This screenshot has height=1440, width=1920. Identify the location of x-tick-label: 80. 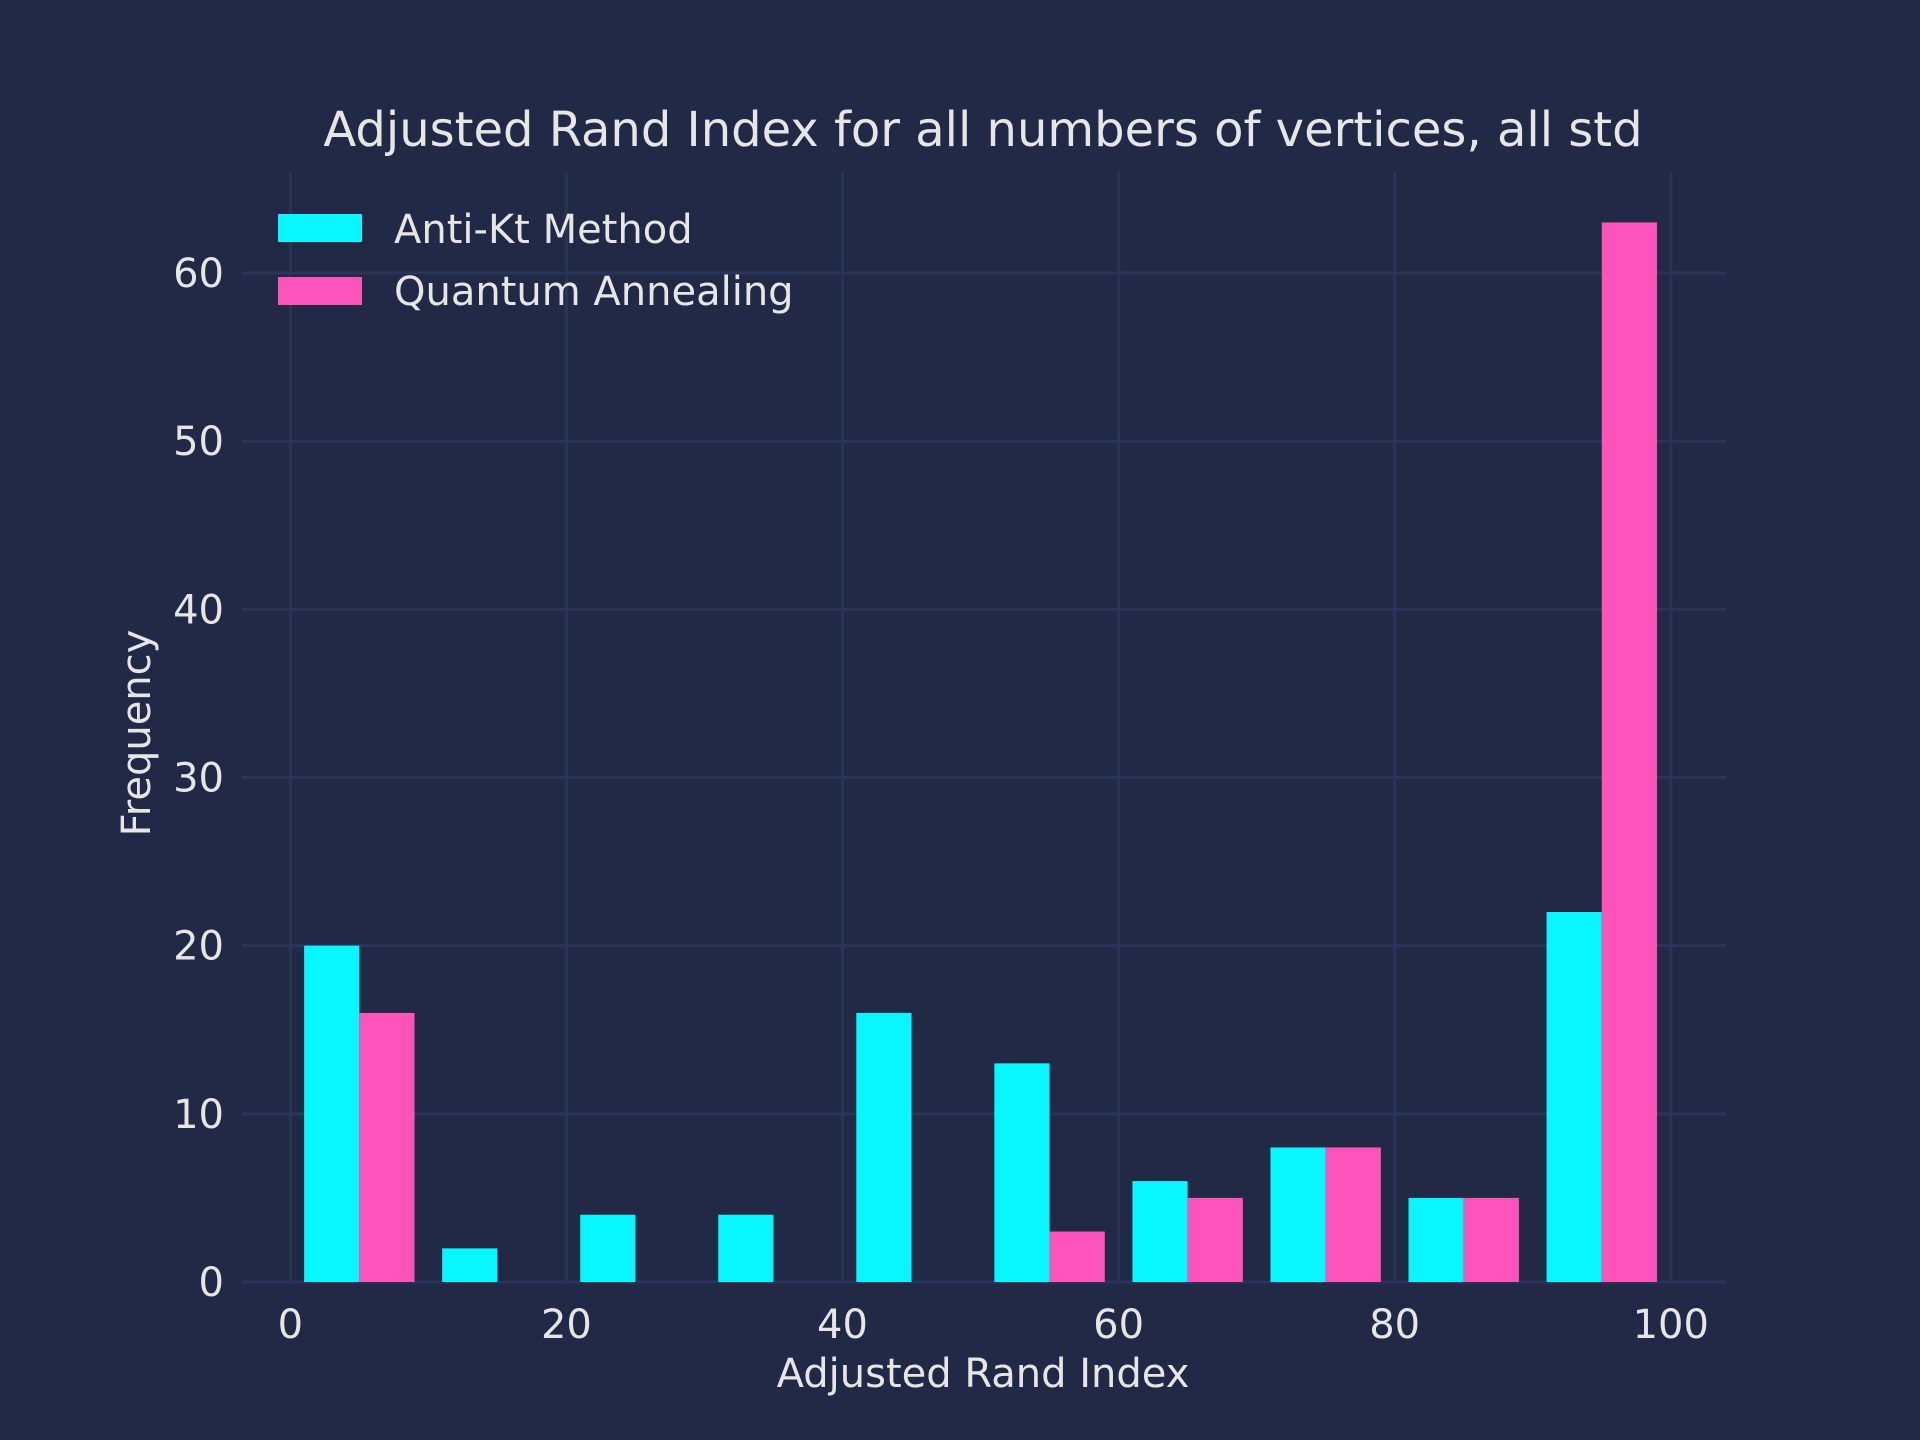
(1394, 1325).